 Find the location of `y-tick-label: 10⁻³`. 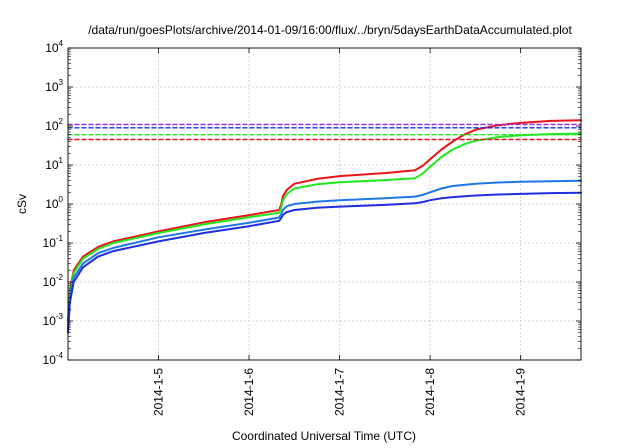

y-tick-label: 10⁻³ is located at coordinates (53, 320).